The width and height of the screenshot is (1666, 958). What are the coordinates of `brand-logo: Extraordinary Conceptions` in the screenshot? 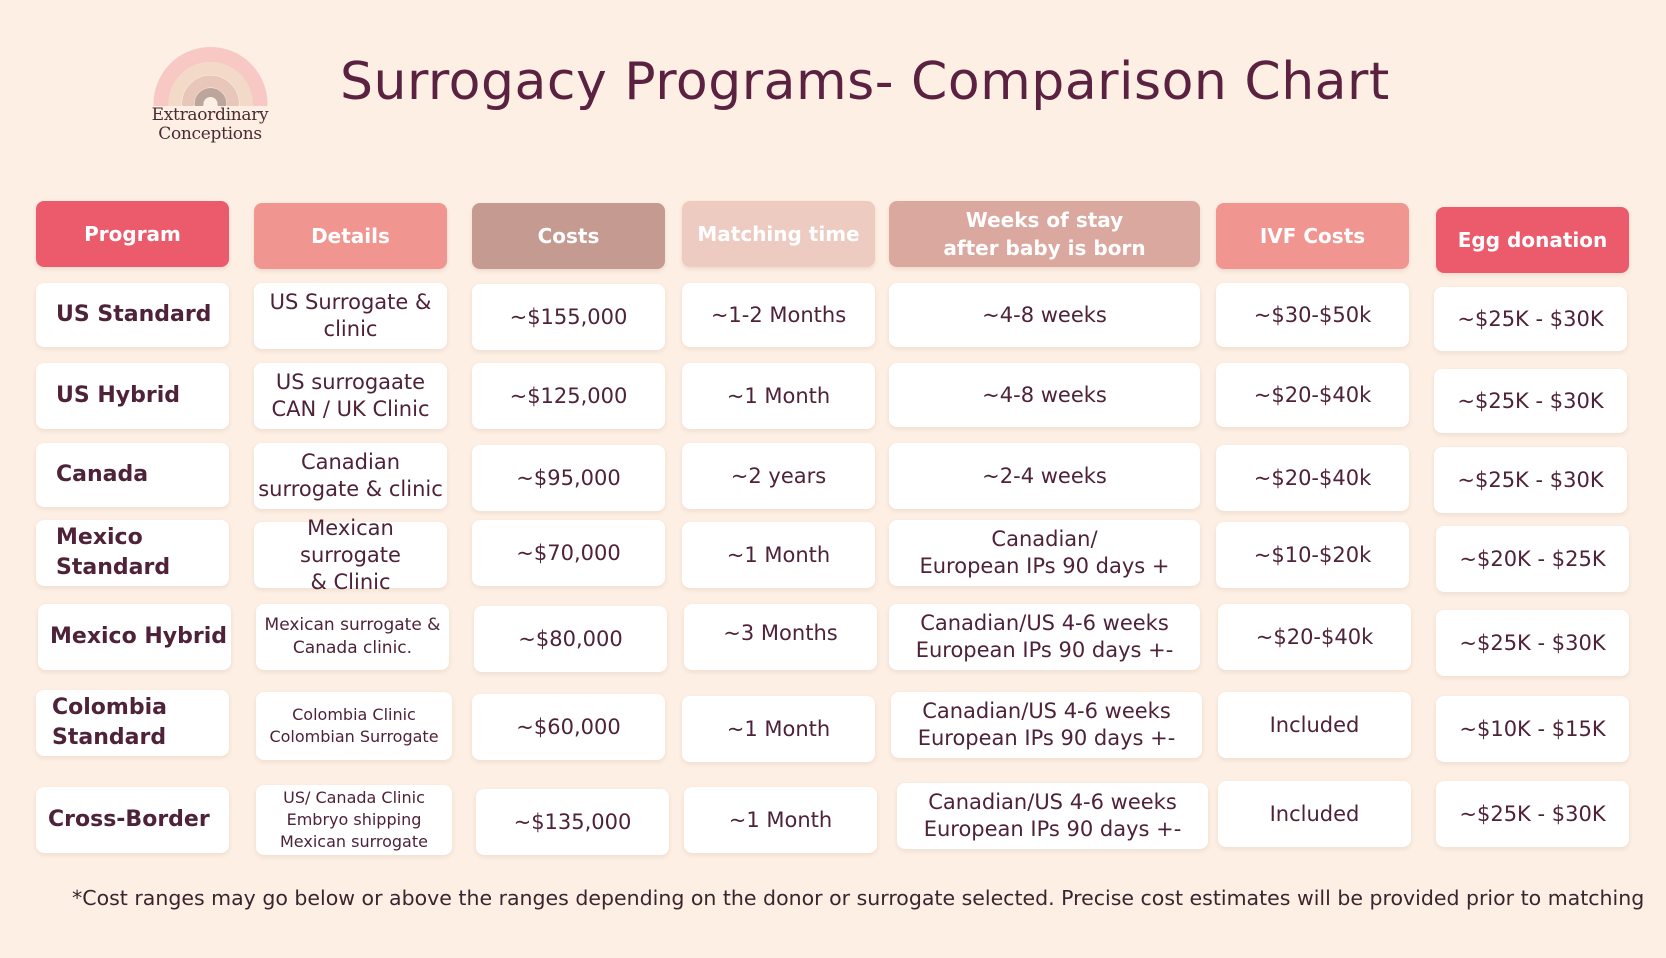 It's located at (210, 94).